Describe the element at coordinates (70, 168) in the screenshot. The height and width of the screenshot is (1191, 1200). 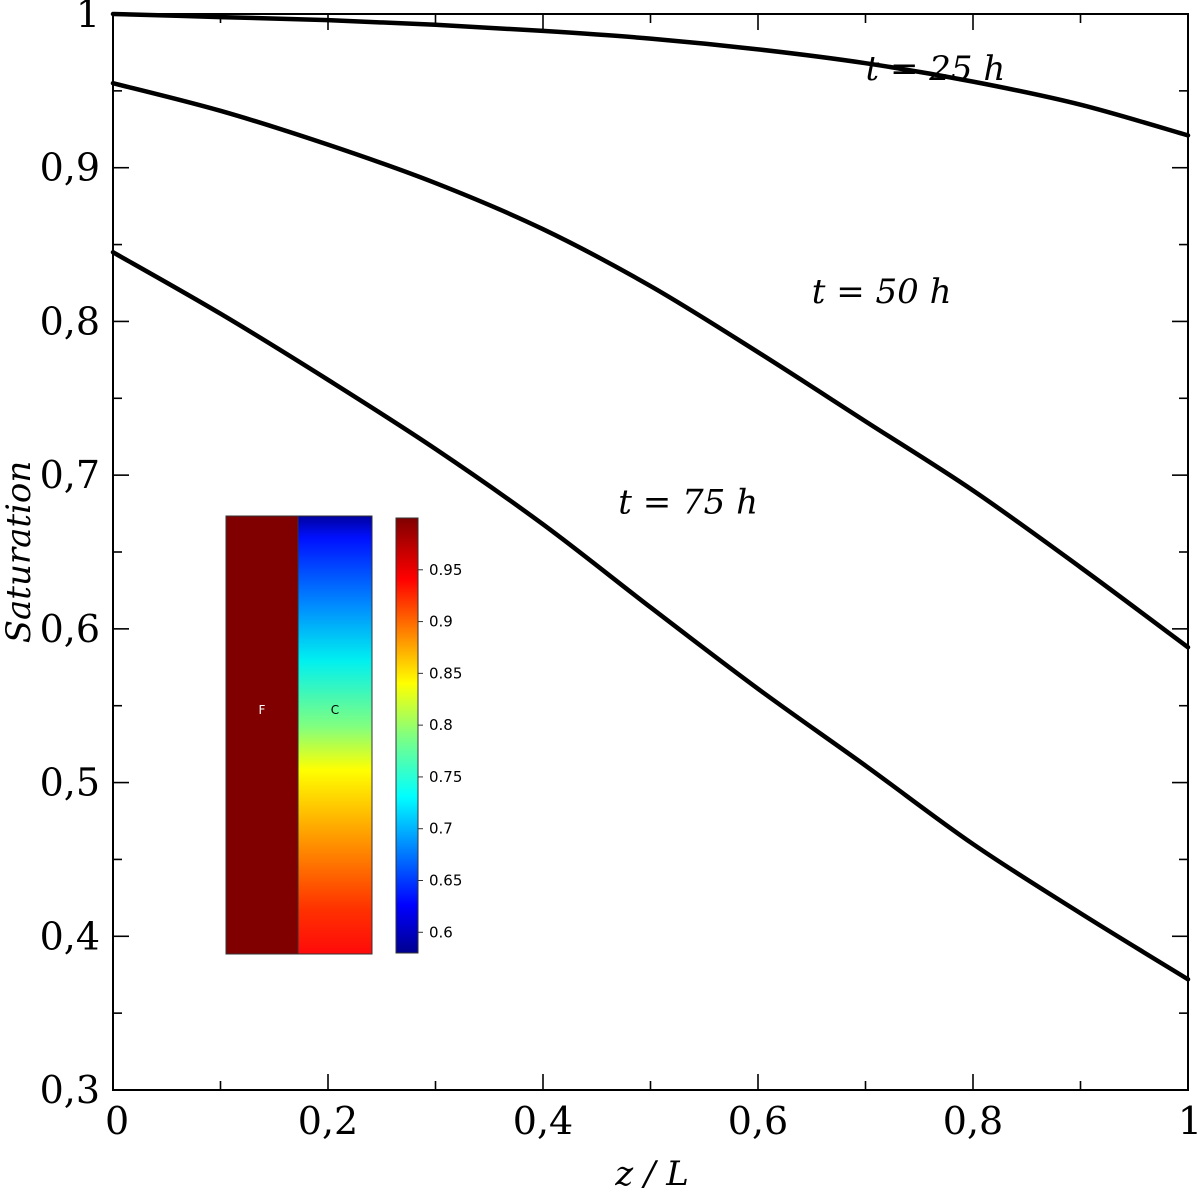
I see `y-tick-label: 0,9` at that location.